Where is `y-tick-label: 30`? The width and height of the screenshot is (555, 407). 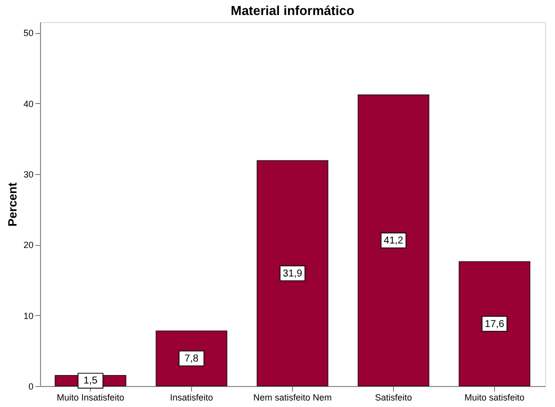
y-tick-label: 30 is located at coordinates (28, 174).